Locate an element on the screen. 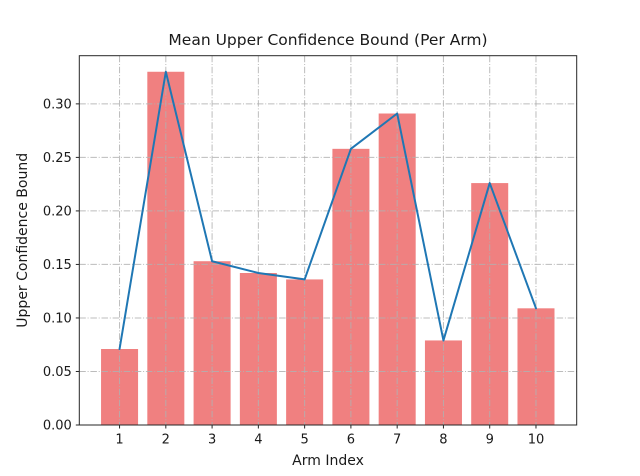 This screenshot has width=640, height=476. y-tick-label: 0.30 is located at coordinates (57, 104).